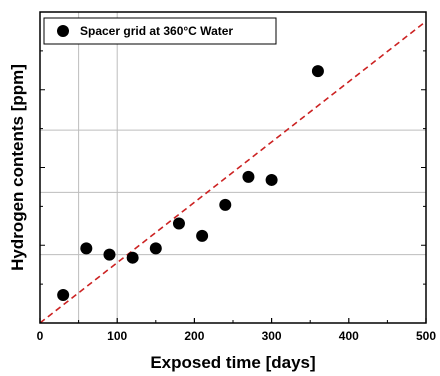  What do you see at coordinates (426, 336) in the screenshot?
I see `x-tick-label: 500` at bounding box center [426, 336].